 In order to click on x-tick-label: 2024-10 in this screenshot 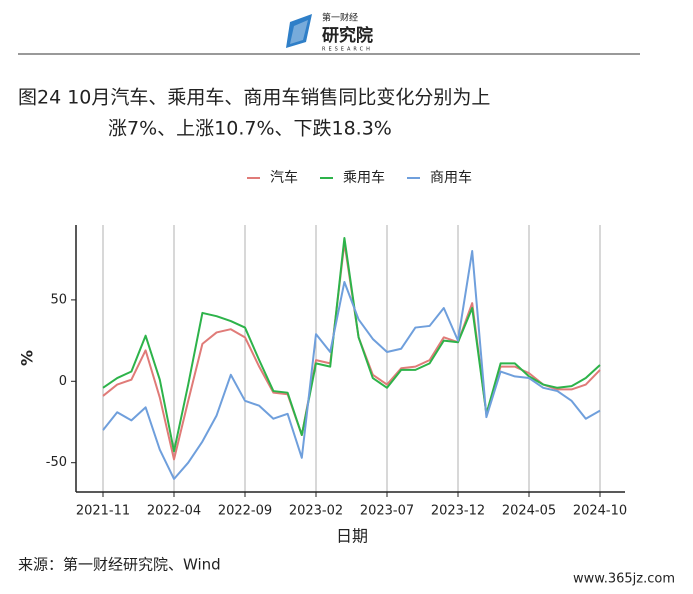, I will do `click(600, 511)`.